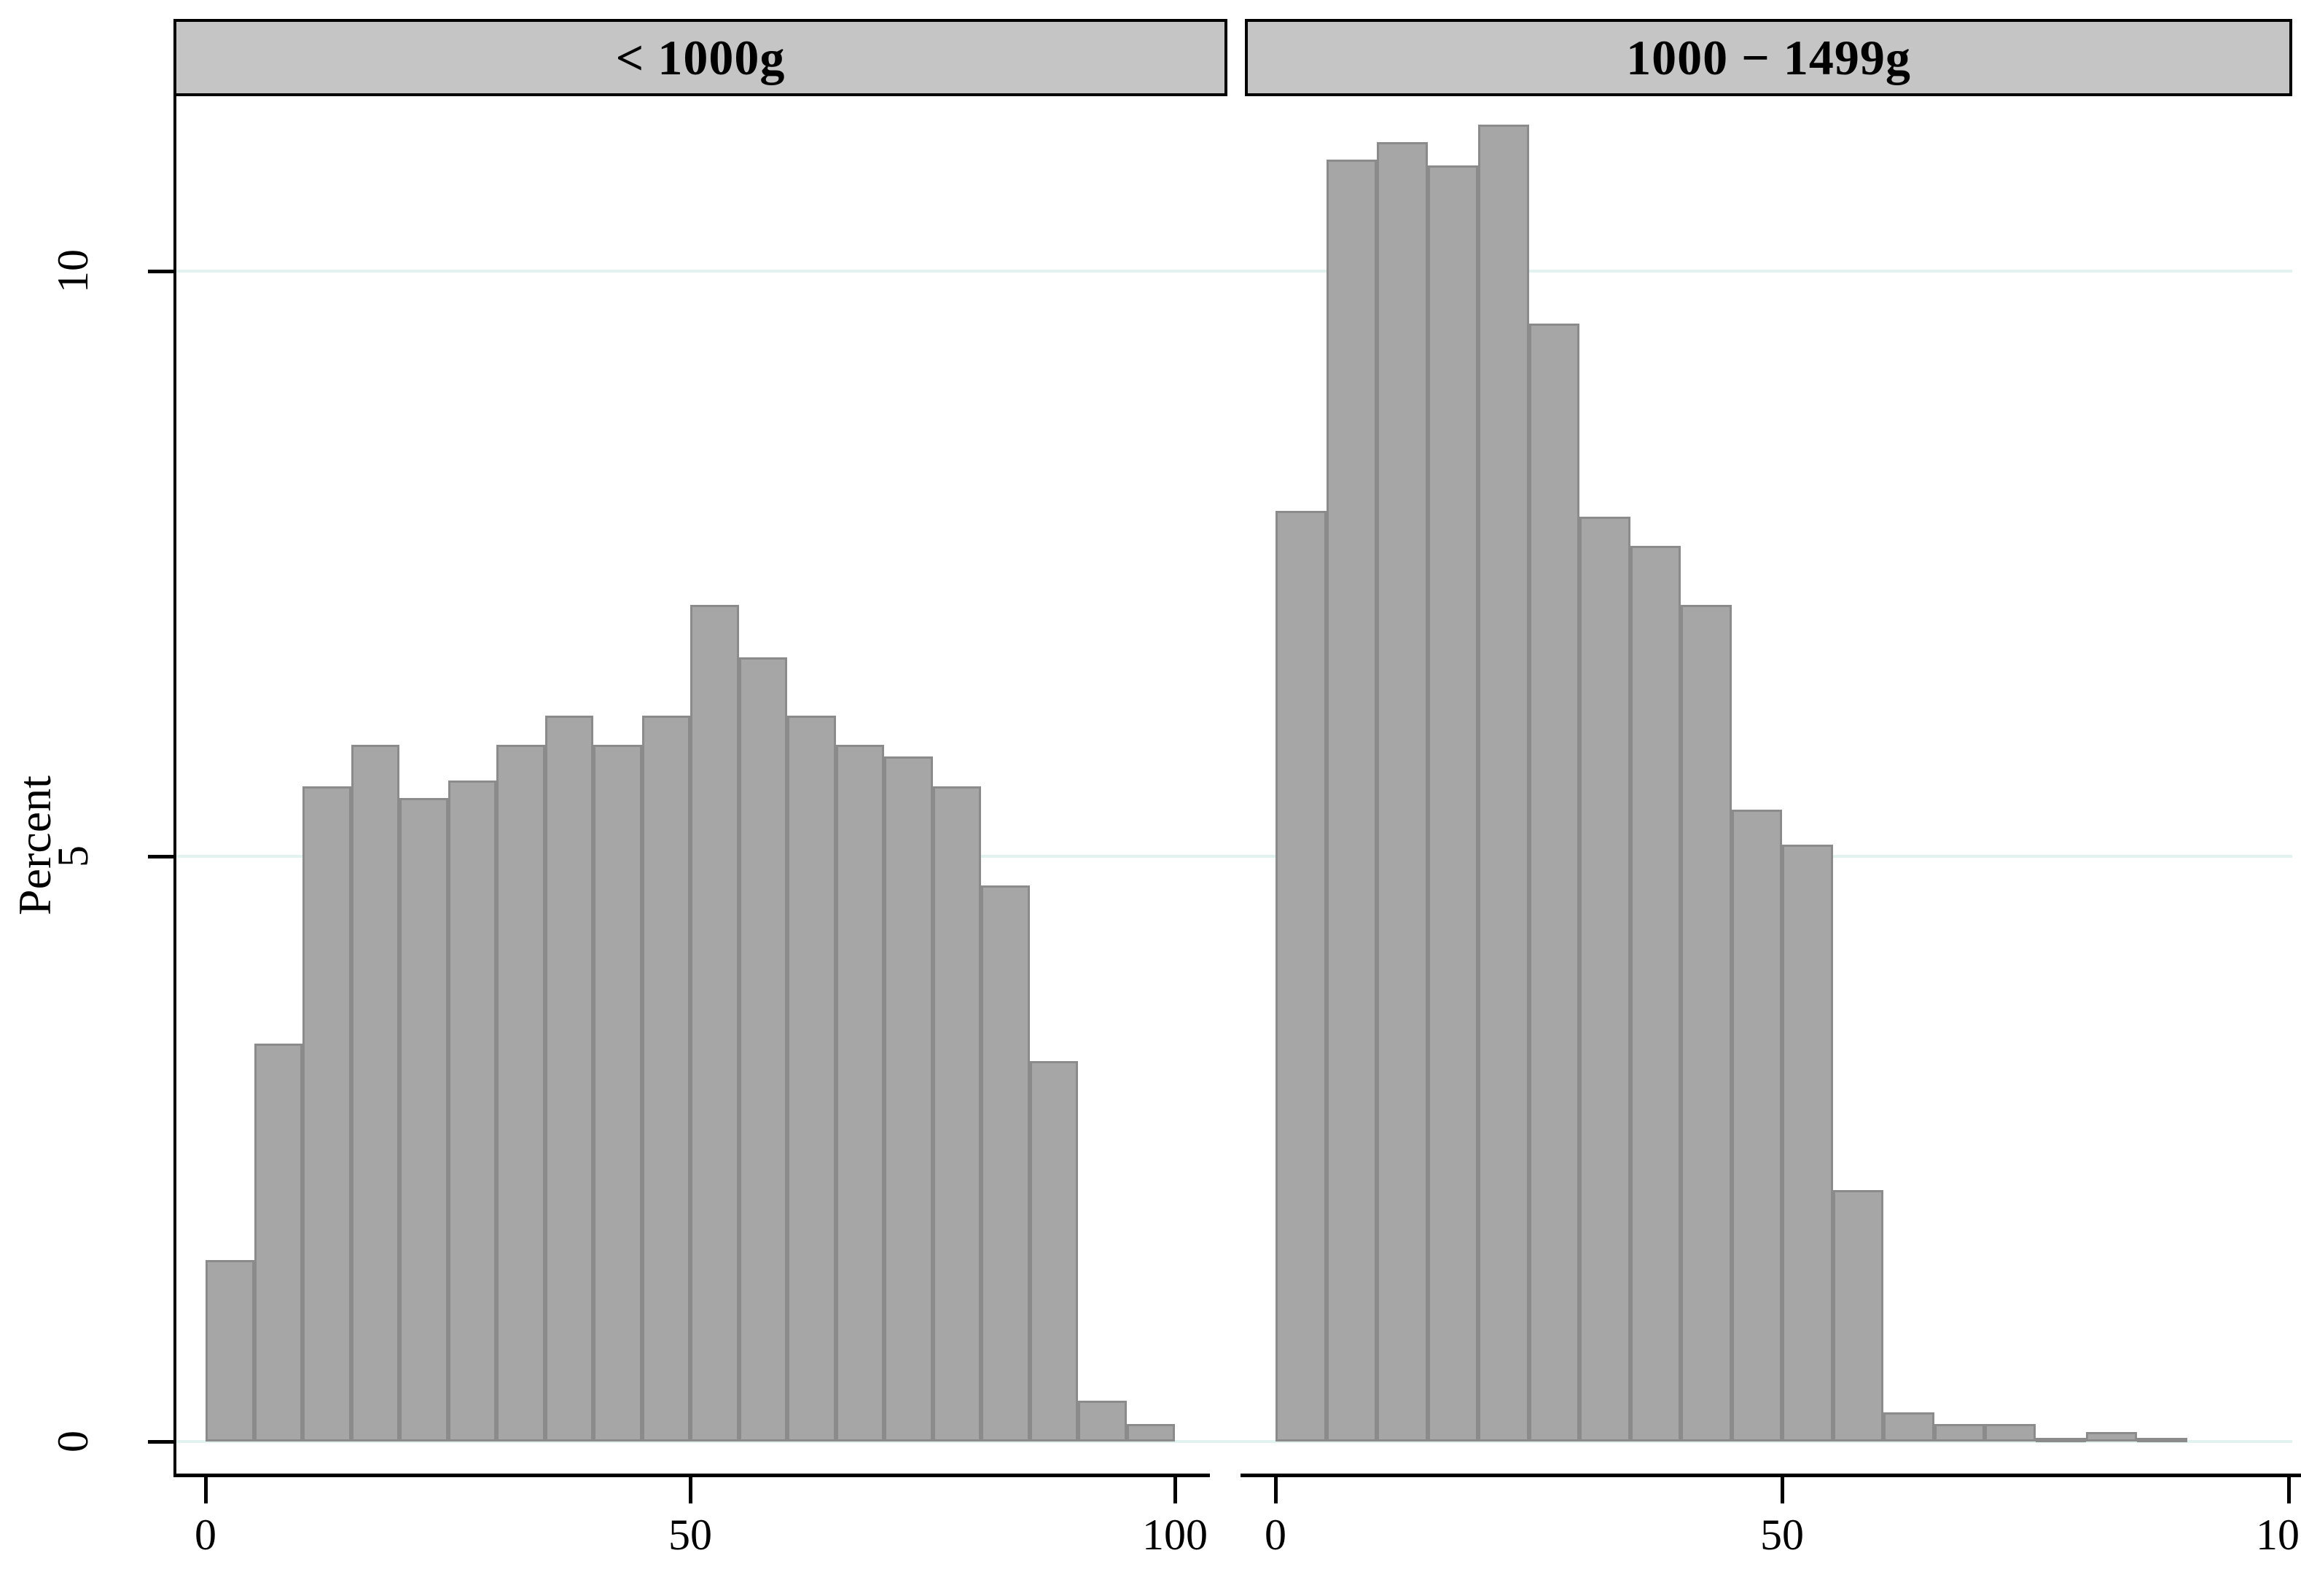  Describe the element at coordinates (700, 57) in the screenshot. I see `panel-title-lt1000g: < 1000g` at that location.